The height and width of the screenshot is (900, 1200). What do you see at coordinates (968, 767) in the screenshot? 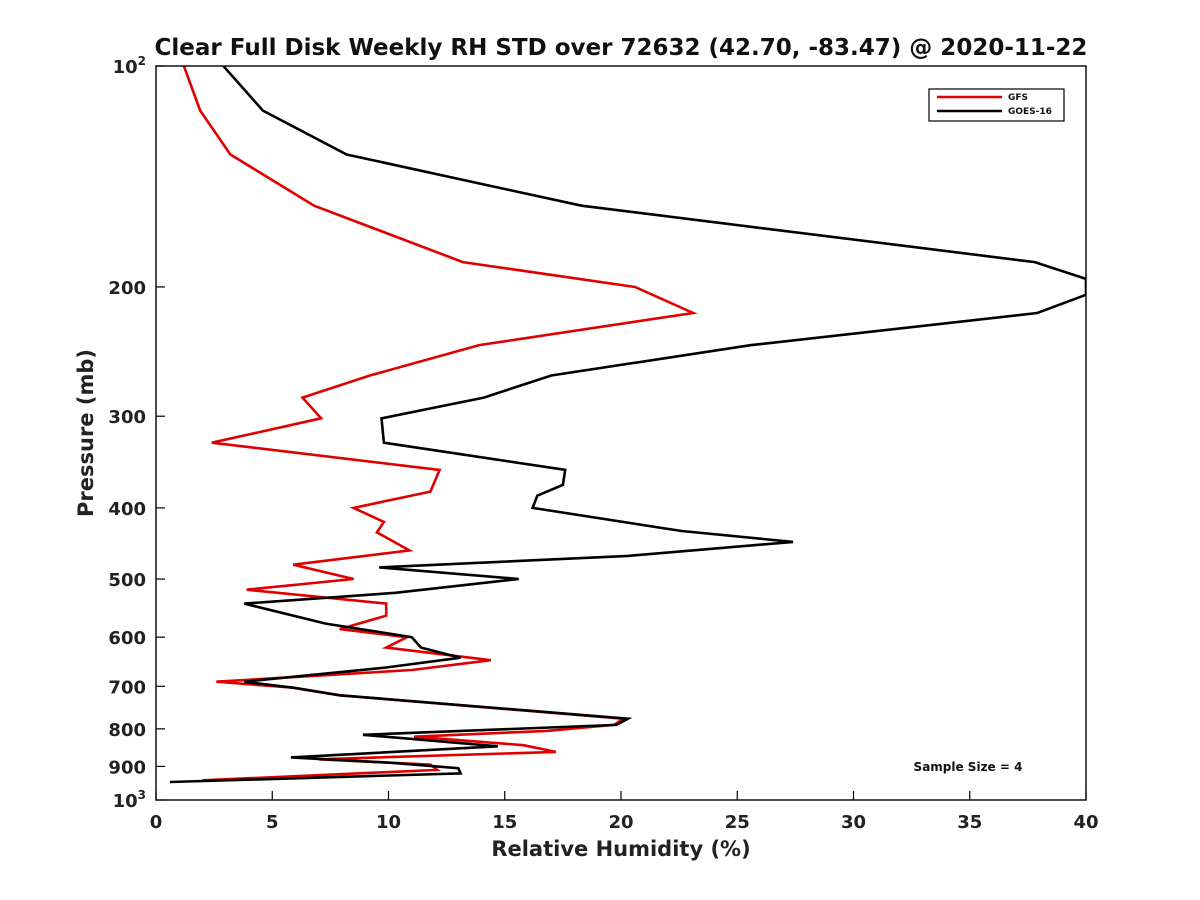
I see `sample-size-annotation: Sample Size = 4` at bounding box center [968, 767].